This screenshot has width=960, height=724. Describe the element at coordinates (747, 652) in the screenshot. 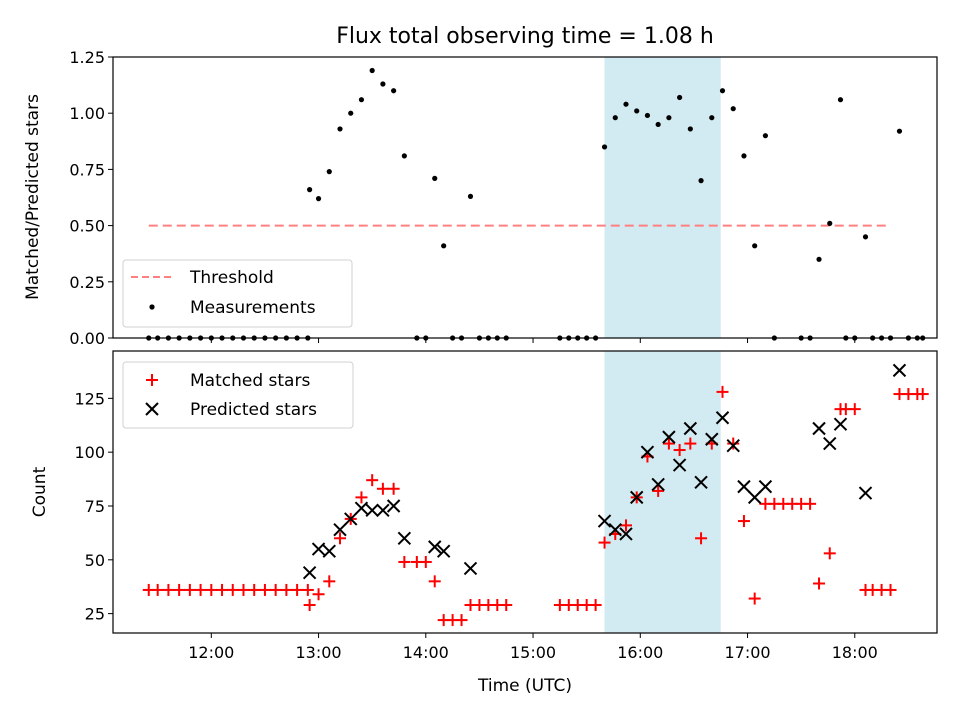

I see `x-tick-label: 17:00` at that location.